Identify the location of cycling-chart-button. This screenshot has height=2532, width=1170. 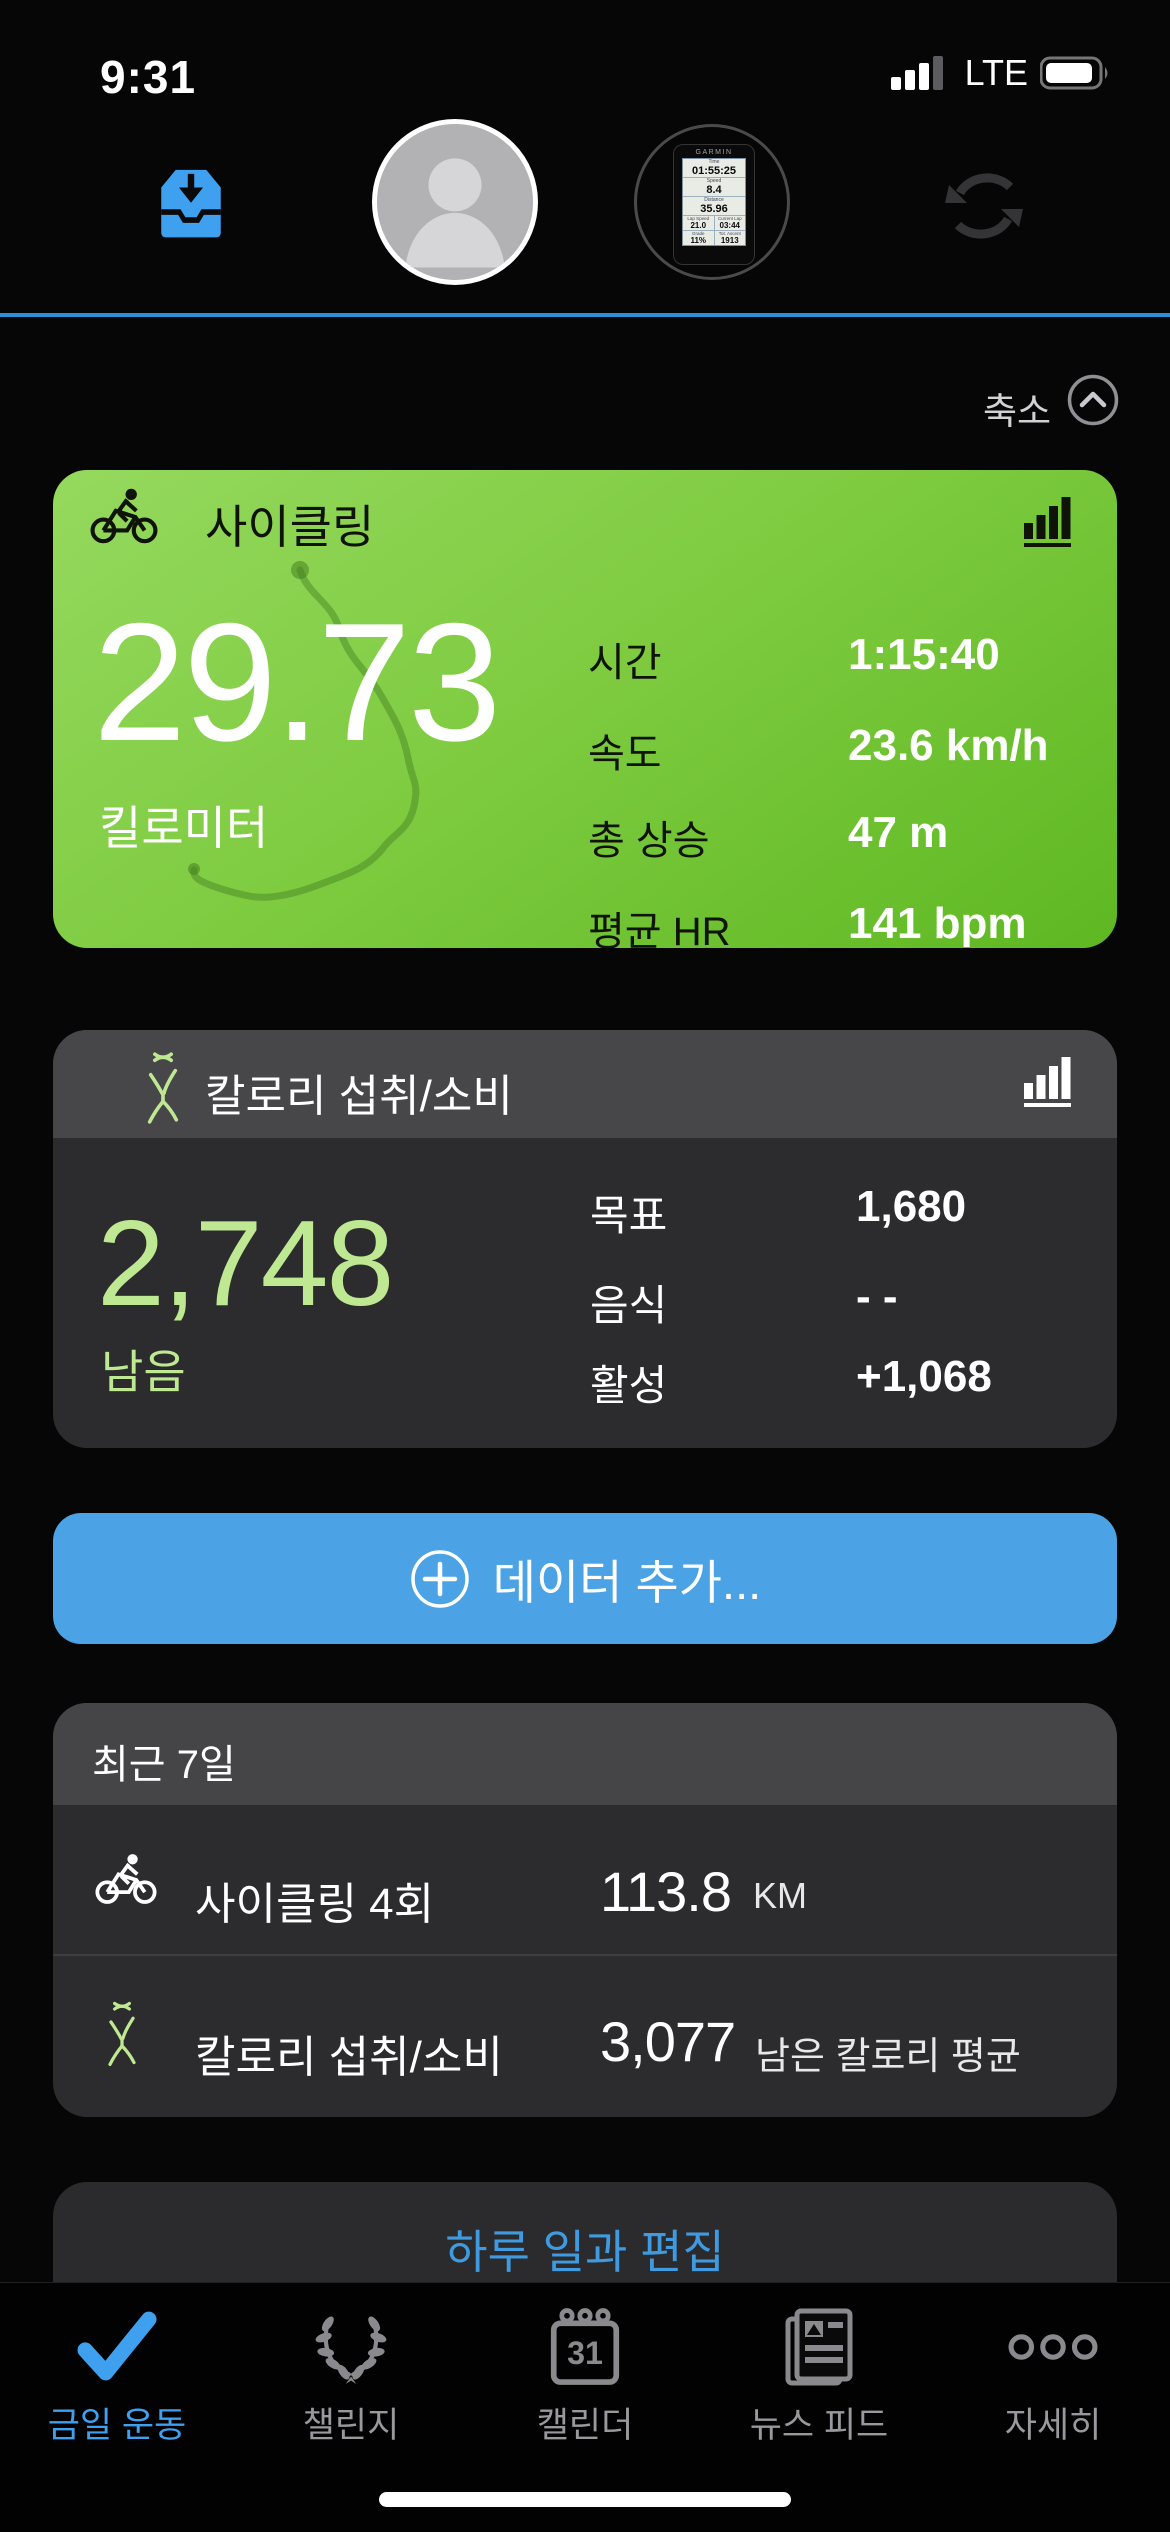
(1048, 522).